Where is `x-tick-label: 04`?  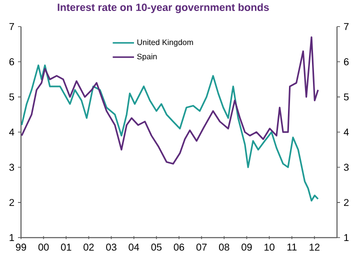 x-tick-label: 04 is located at coordinates (134, 247).